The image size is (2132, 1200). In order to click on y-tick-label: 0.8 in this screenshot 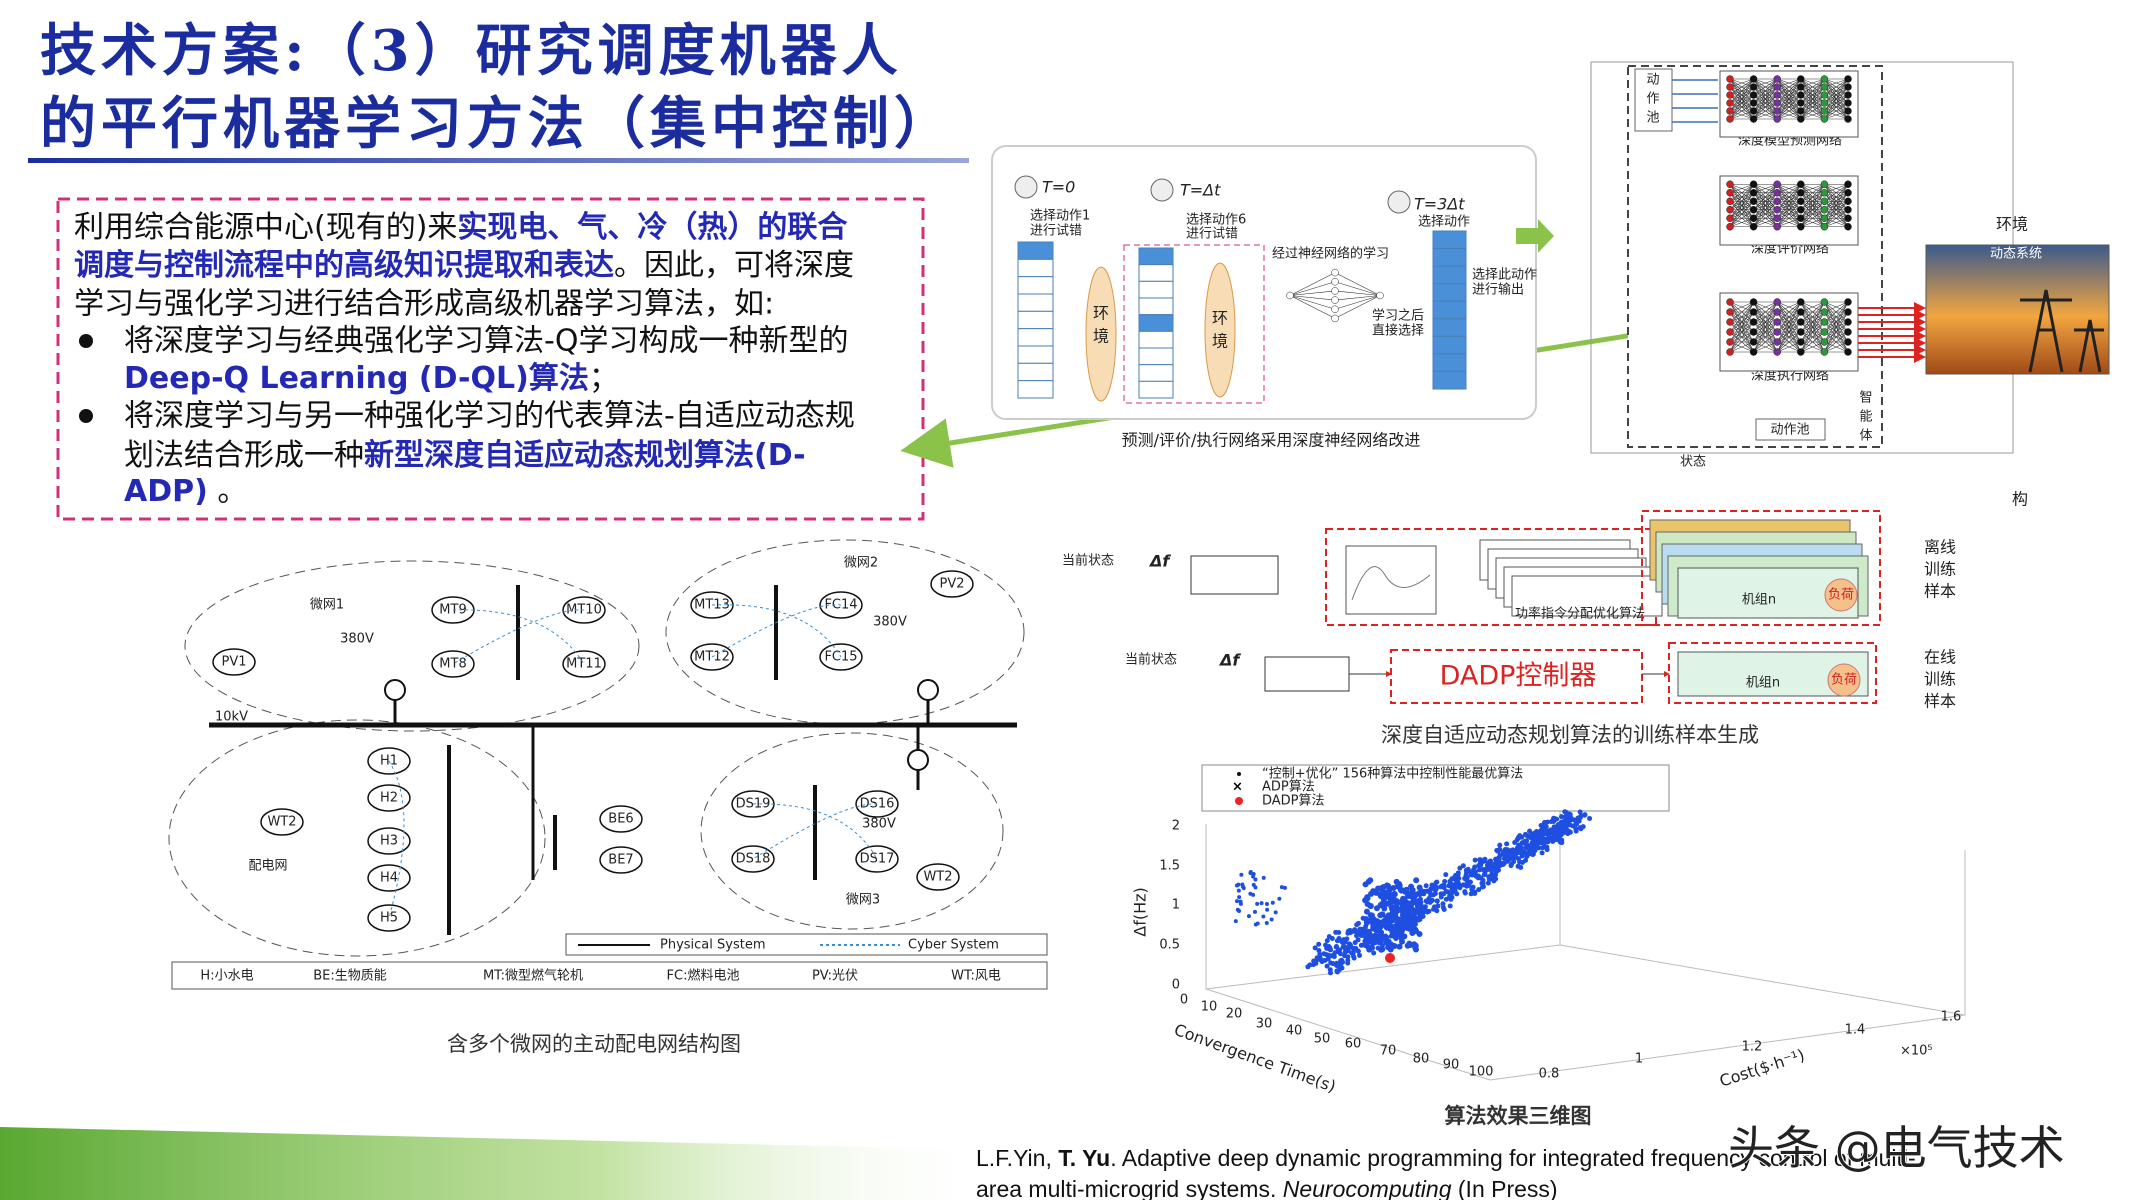, I will do `click(1549, 1074)`.